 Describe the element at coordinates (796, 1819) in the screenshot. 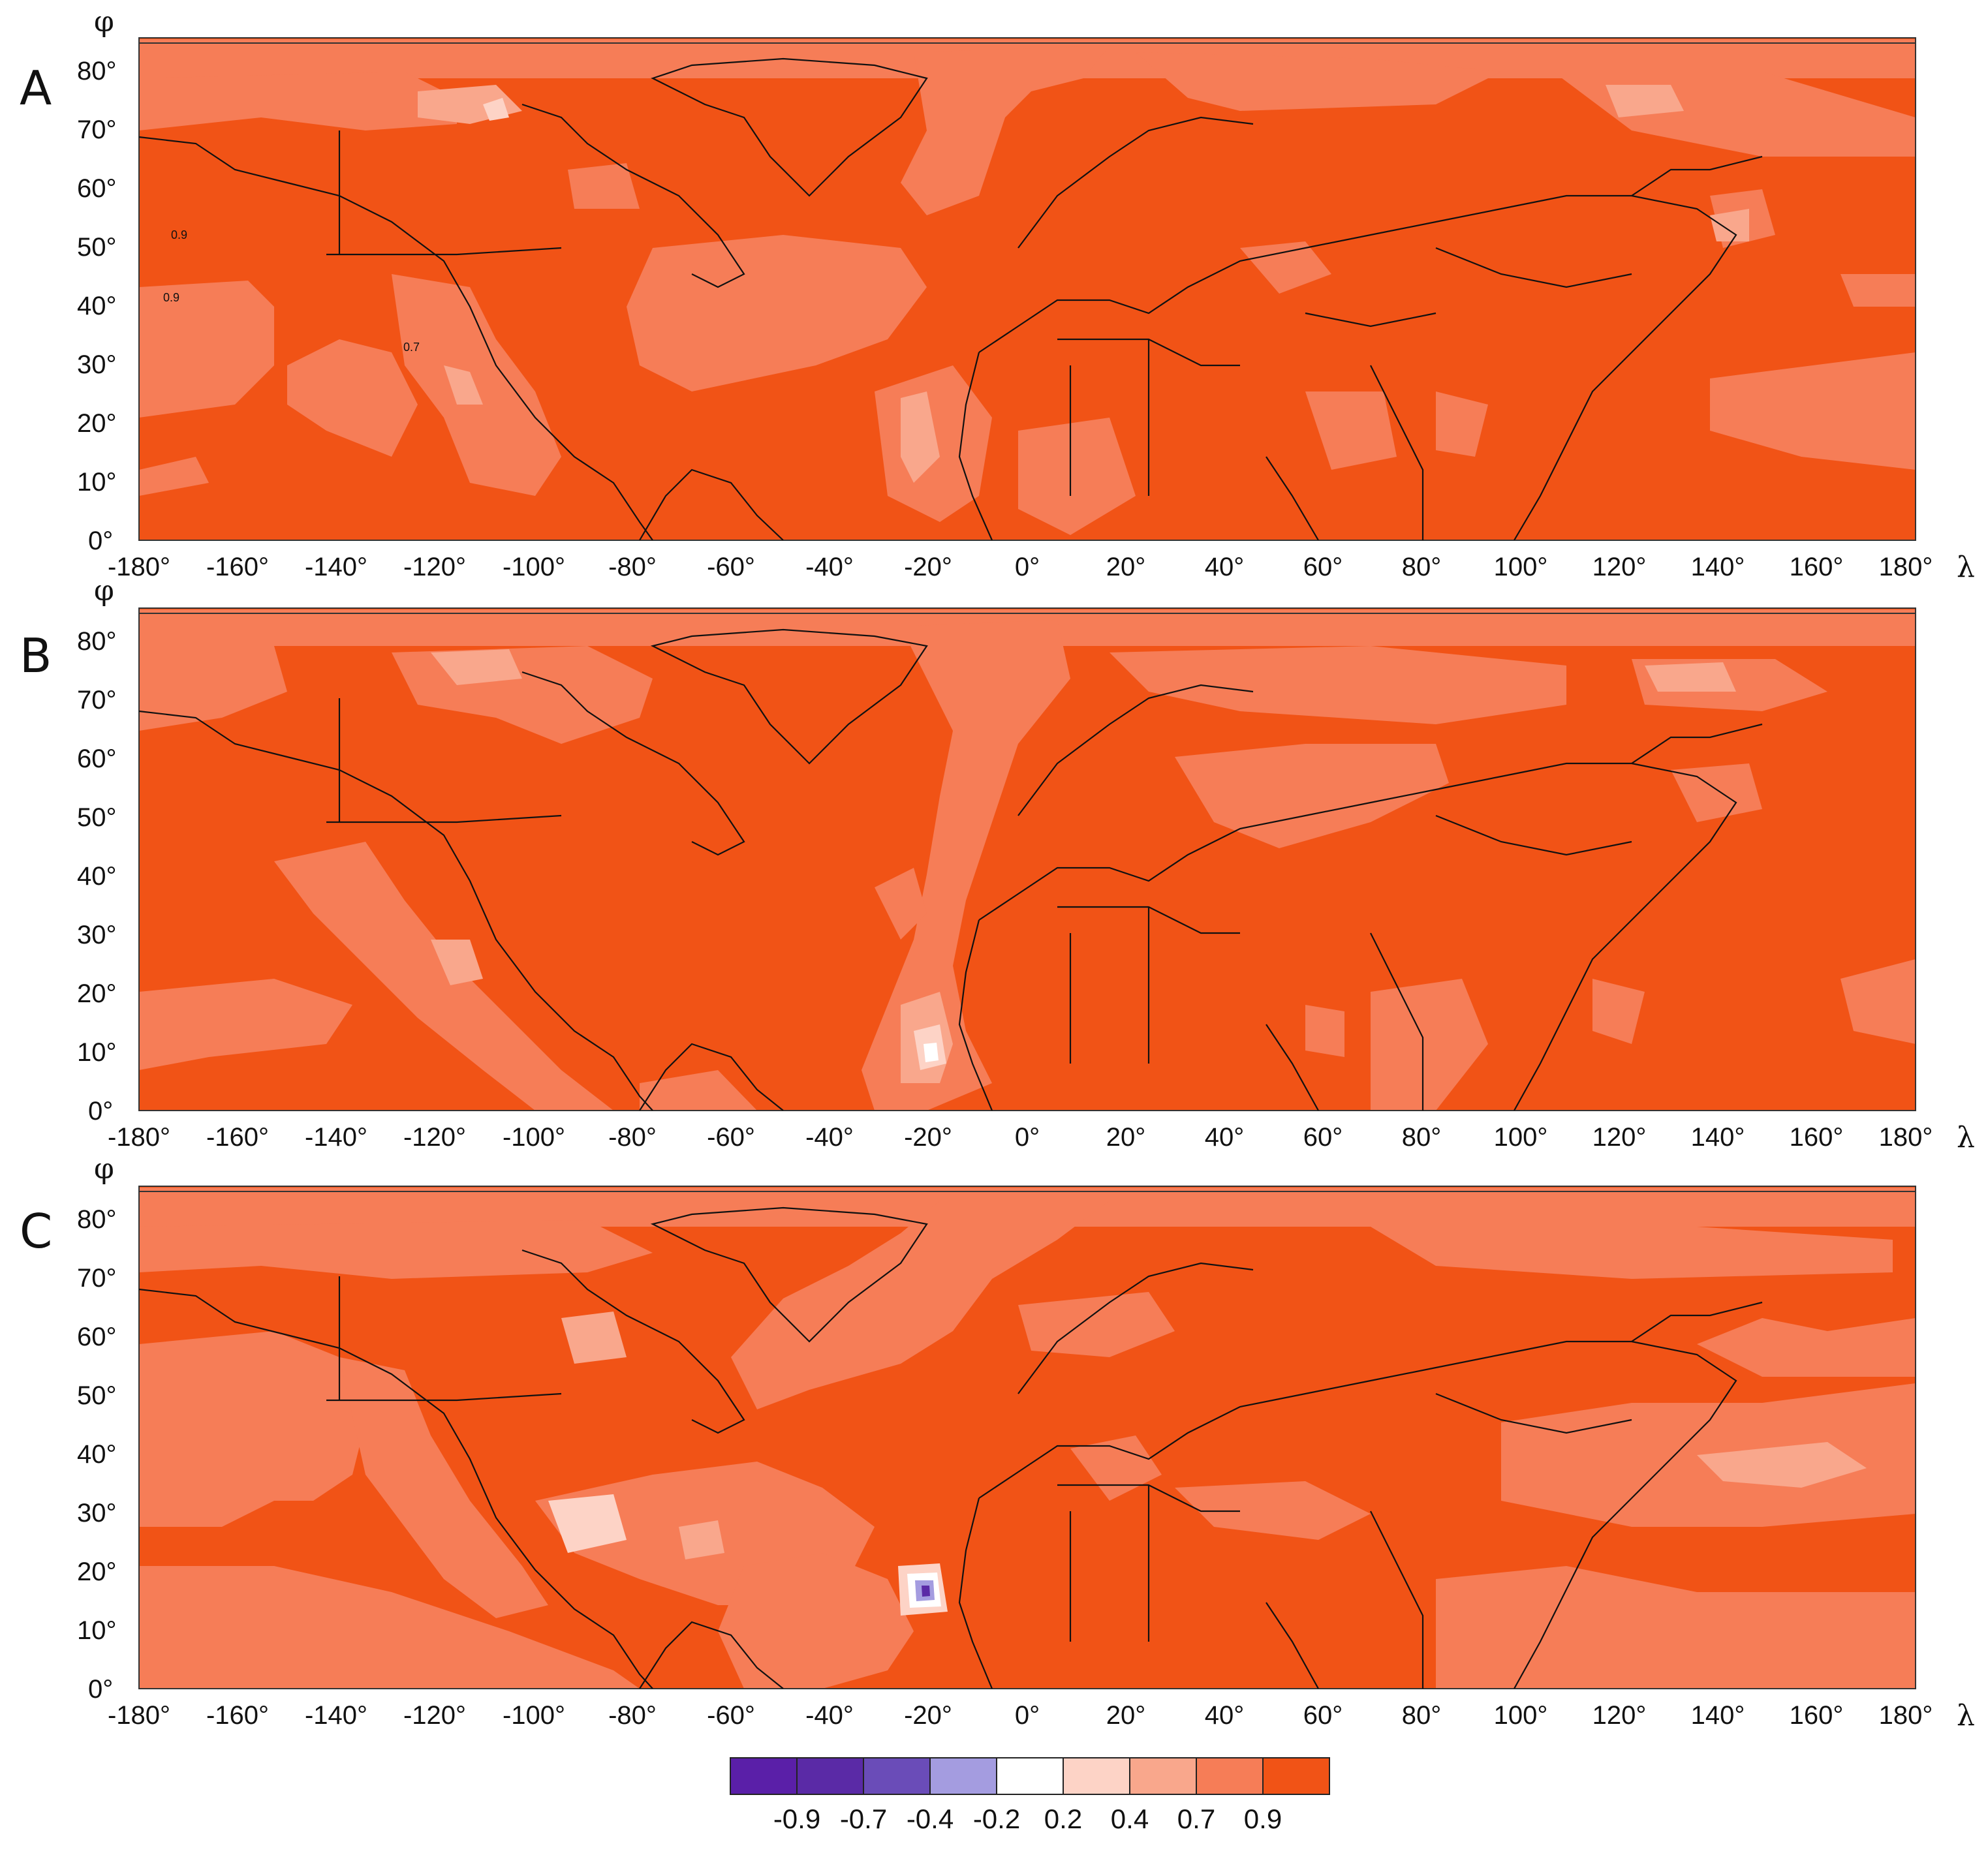

I see `legend-label: -0.9` at that location.